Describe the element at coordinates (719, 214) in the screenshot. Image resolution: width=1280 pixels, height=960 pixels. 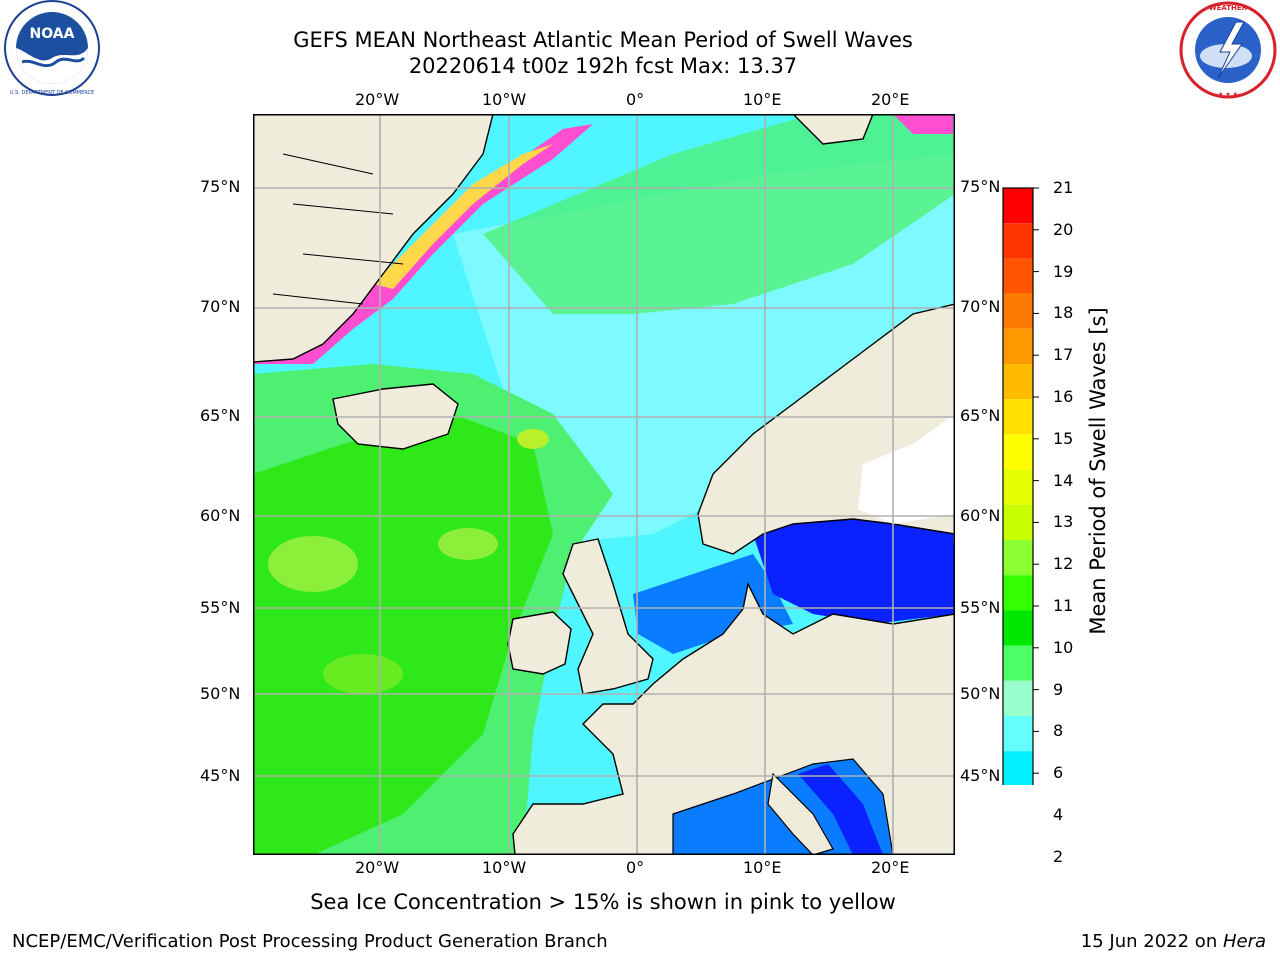
I see `swell-zone-north` at that location.